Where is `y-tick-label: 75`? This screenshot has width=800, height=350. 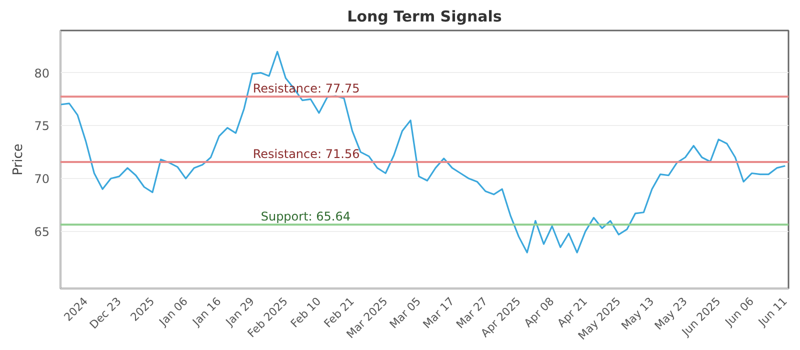 y-tick-label: 75 is located at coordinates (42, 126).